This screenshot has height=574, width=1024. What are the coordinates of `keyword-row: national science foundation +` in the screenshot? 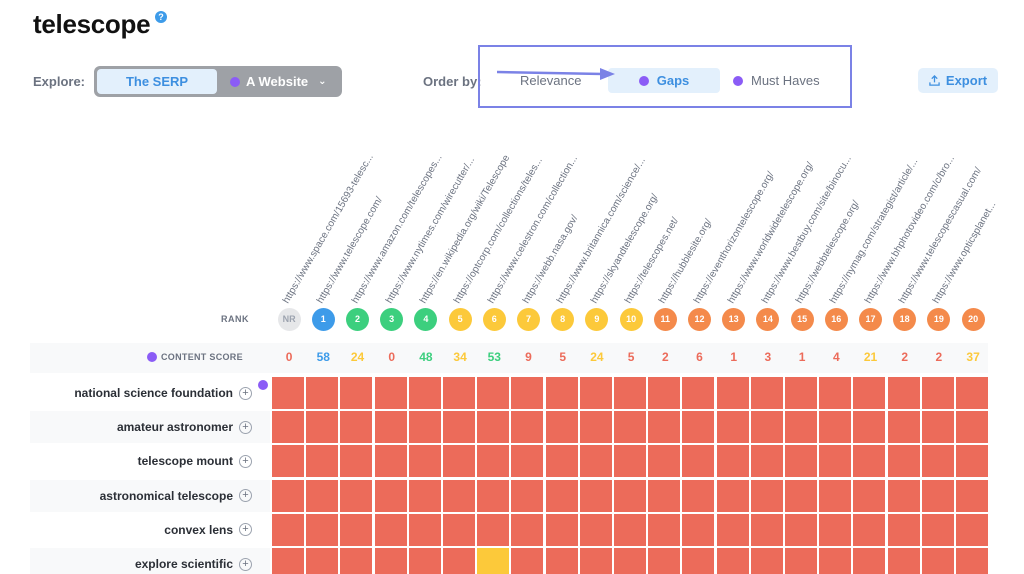 It's located at (141, 393).